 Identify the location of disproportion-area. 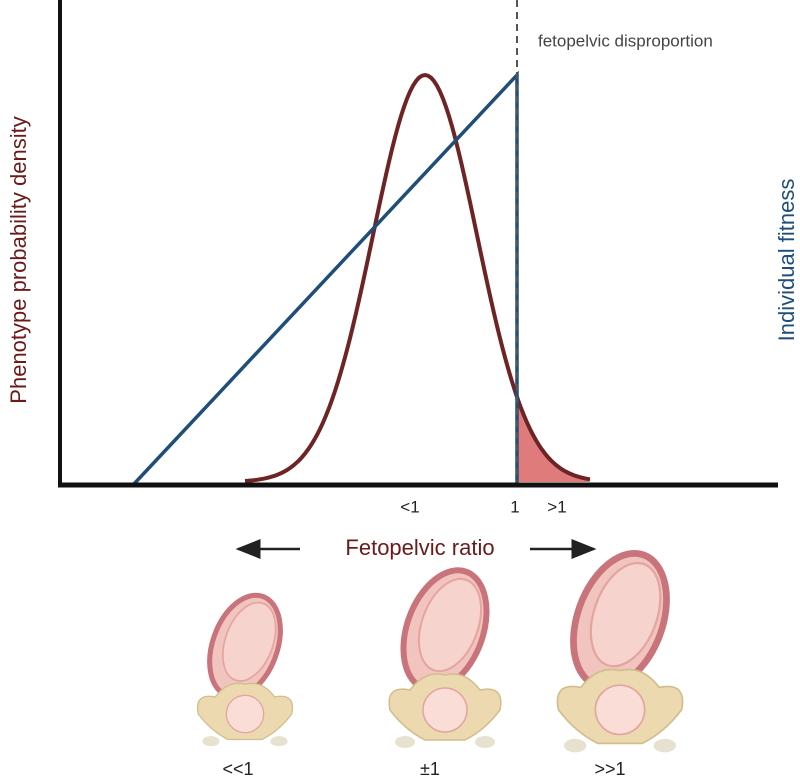
(553, 439).